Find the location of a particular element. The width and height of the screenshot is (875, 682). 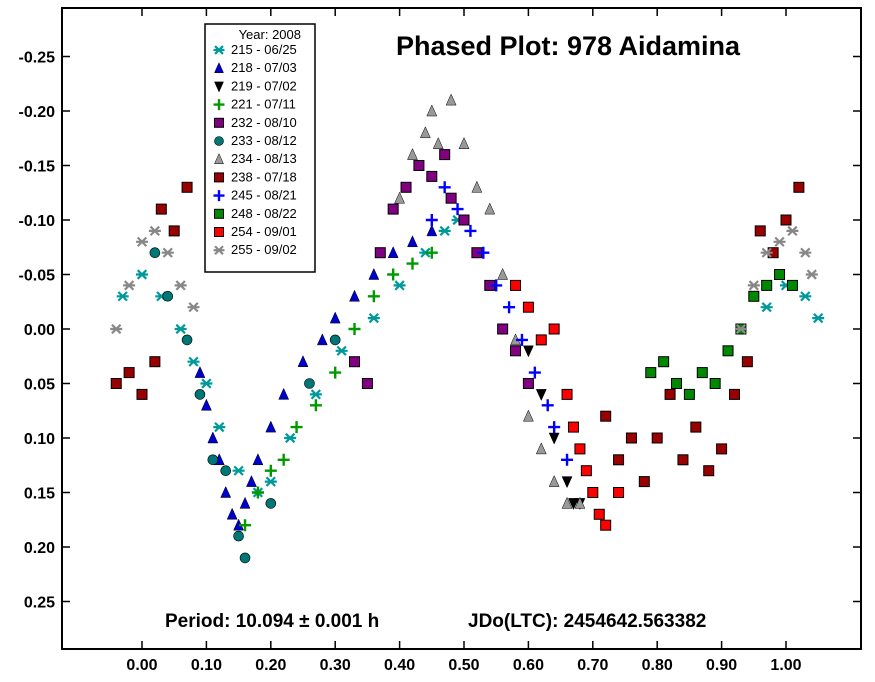

epoch-annotation: JDo(LTC): 2454642.563382 is located at coordinates (587, 621).